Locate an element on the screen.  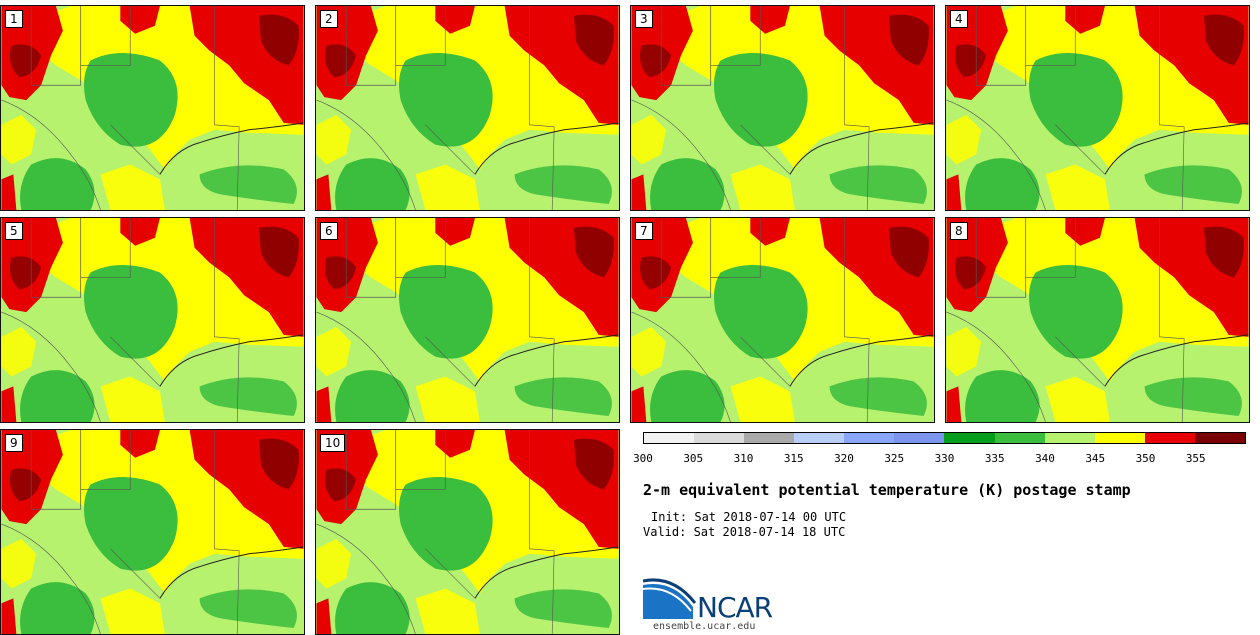
member-number: 7 is located at coordinates (644, 231).